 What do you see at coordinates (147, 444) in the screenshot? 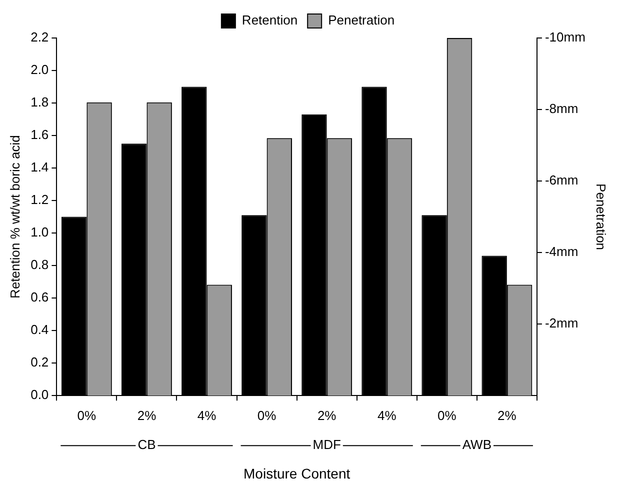
I see `text: CB` at bounding box center [147, 444].